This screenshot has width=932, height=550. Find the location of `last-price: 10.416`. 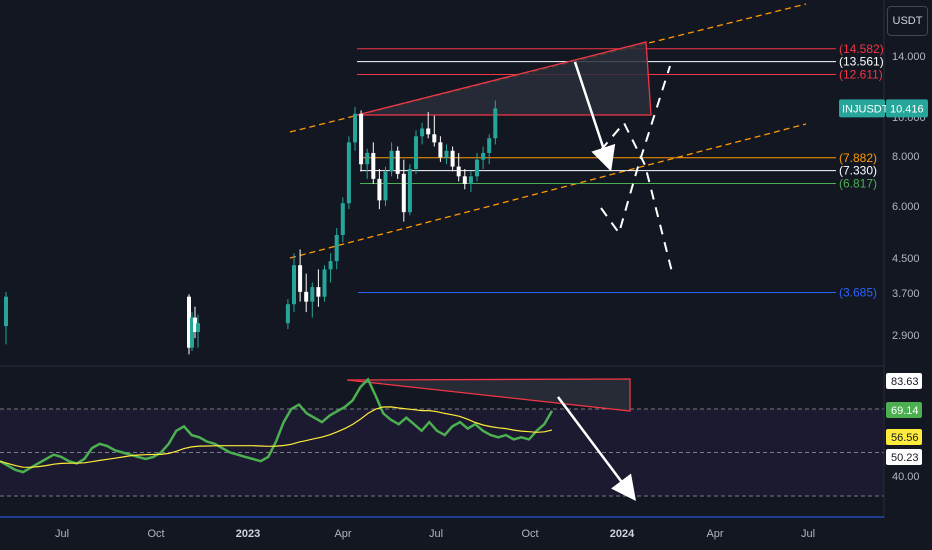

last-price: 10.416 is located at coordinates (907, 109).